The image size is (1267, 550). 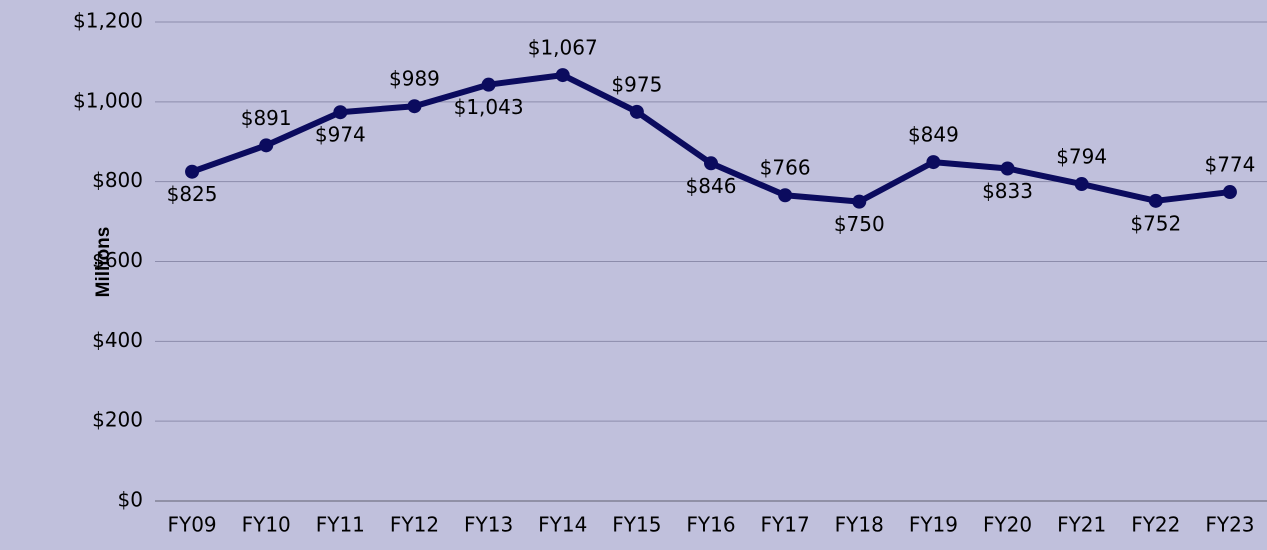 I want to click on data-label: $752, so click(x=1155, y=223).